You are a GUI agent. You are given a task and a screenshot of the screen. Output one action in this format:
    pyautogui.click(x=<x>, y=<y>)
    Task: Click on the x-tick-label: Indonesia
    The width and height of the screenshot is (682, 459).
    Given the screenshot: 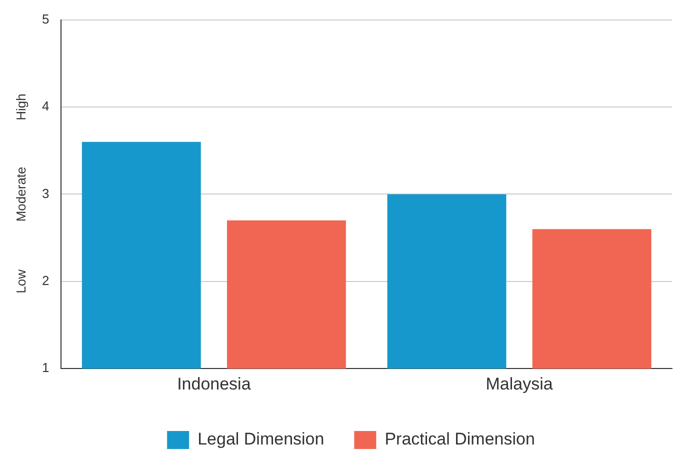 What is the action you would take?
    pyautogui.click(x=214, y=384)
    